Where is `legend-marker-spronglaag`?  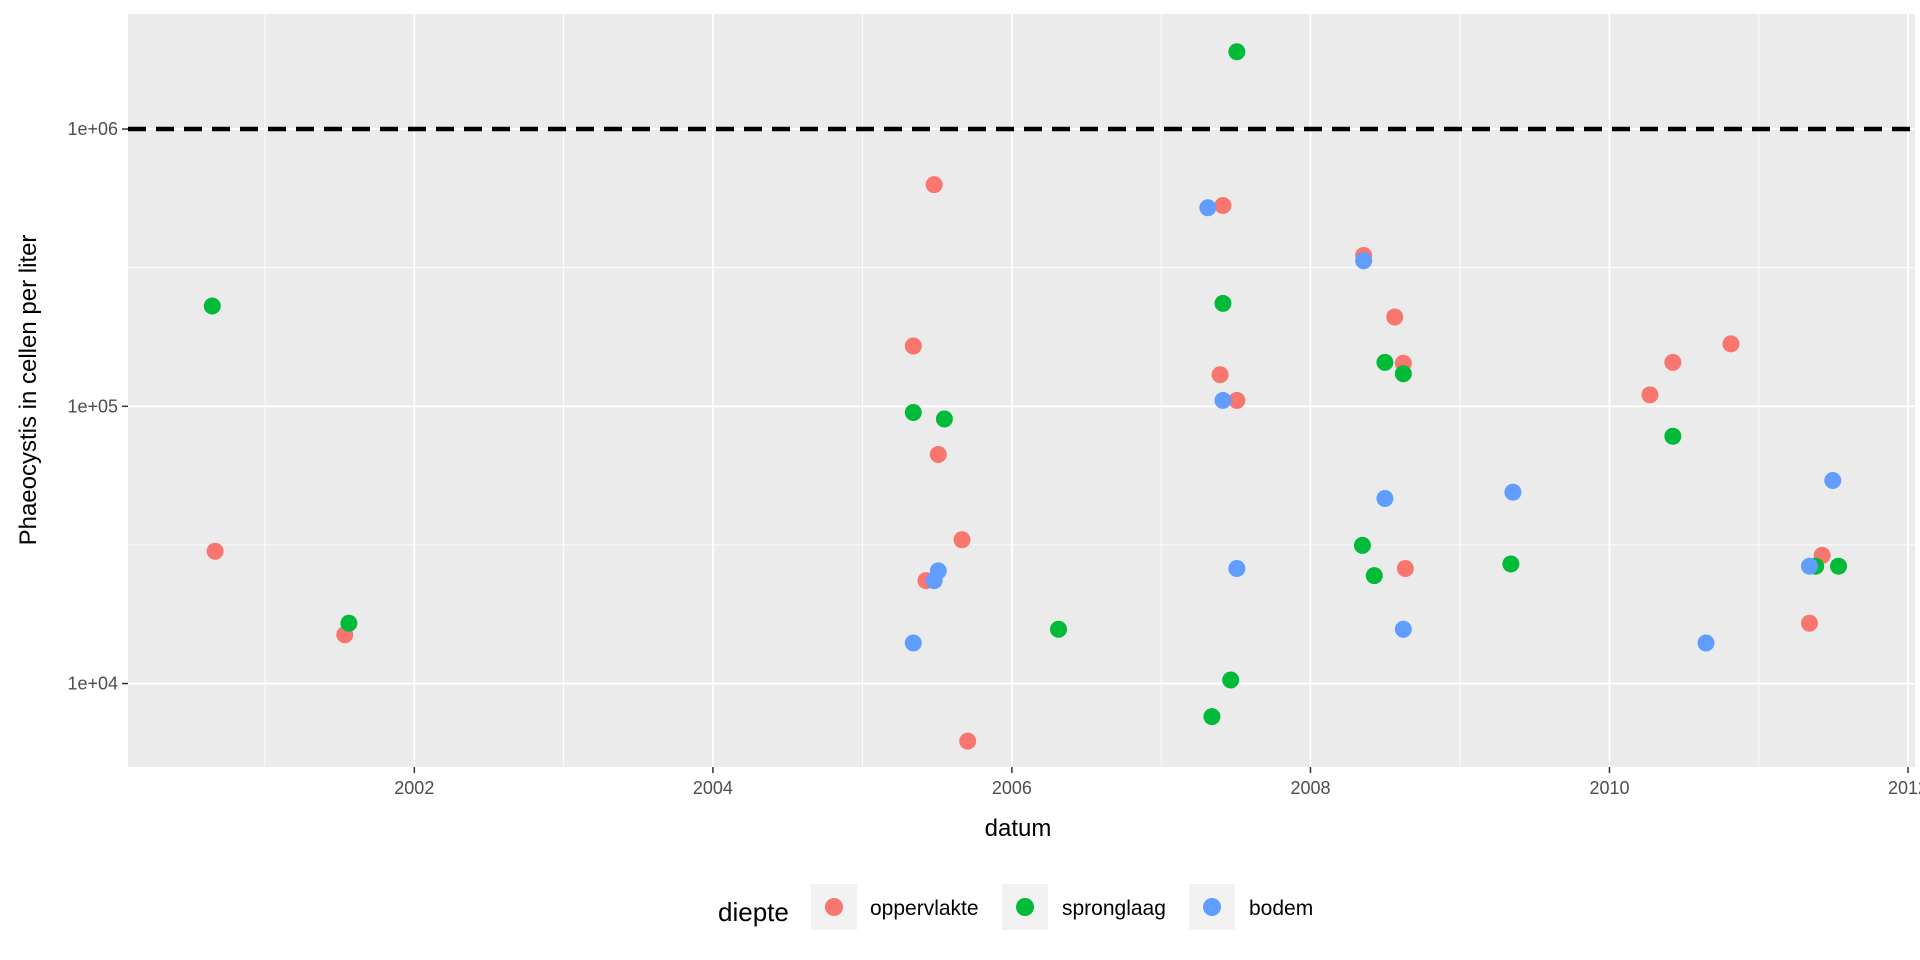
legend-marker-spronglaag is located at coordinates (1025, 907).